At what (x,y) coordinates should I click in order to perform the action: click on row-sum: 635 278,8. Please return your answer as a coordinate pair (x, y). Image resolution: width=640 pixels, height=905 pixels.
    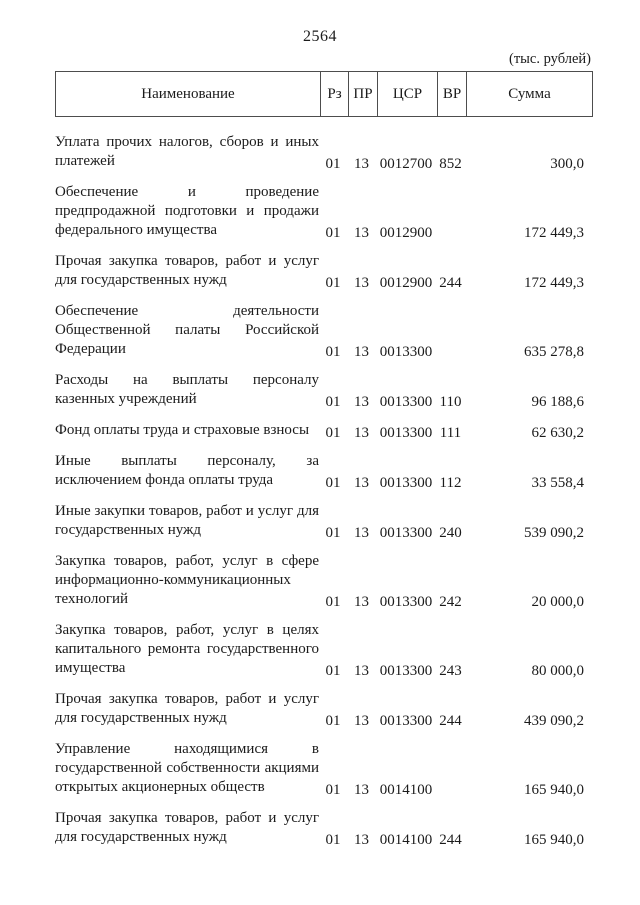
    Looking at the image, I should click on (554, 352).